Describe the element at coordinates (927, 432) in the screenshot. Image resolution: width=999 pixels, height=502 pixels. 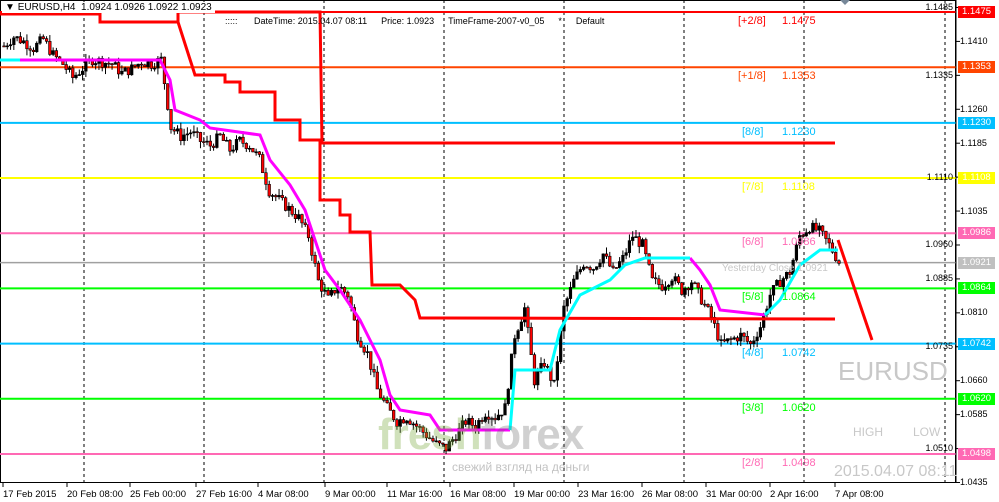
I see `overlay-low: LOW` at that location.